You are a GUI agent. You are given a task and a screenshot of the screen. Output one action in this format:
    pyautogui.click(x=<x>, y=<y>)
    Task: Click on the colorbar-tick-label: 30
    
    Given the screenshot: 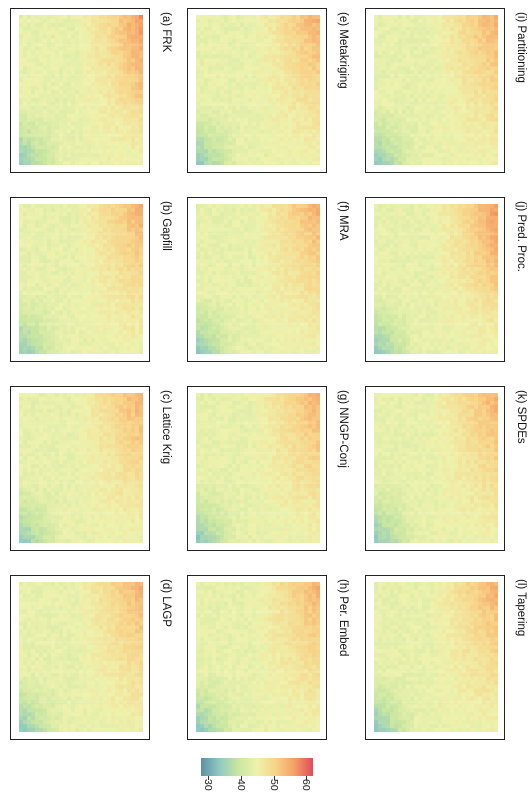 What is the action you would take?
    pyautogui.click(x=211, y=787)
    